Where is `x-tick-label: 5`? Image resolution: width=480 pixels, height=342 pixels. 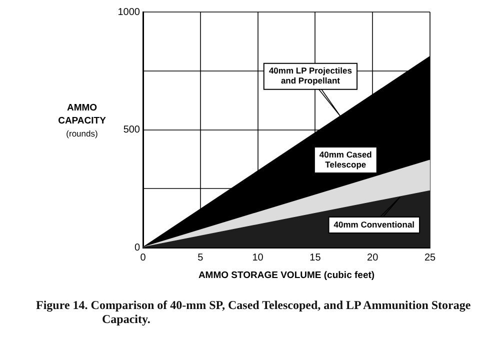
x-tick-label: 5 is located at coordinates (201, 258).